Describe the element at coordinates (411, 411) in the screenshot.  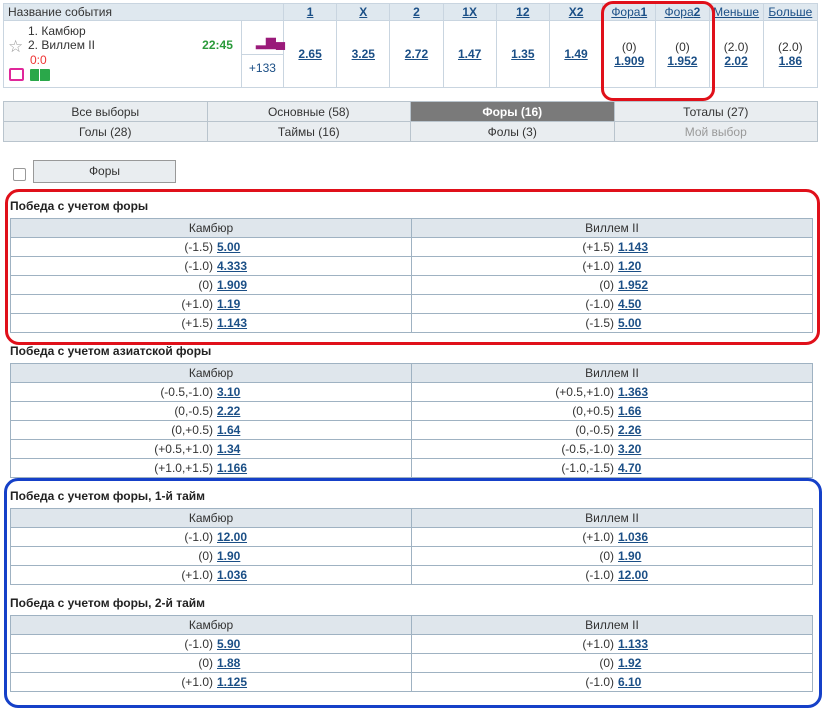
I see `table-row: (0,-0.5) 2.22 (0,+0.5) 1.66` at that location.